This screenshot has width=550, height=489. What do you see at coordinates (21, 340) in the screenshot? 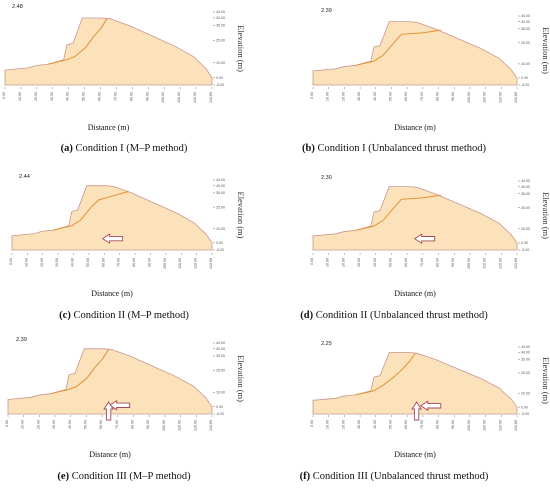
I see `factor-of-safety-label: 2.39` at bounding box center [21, 340].